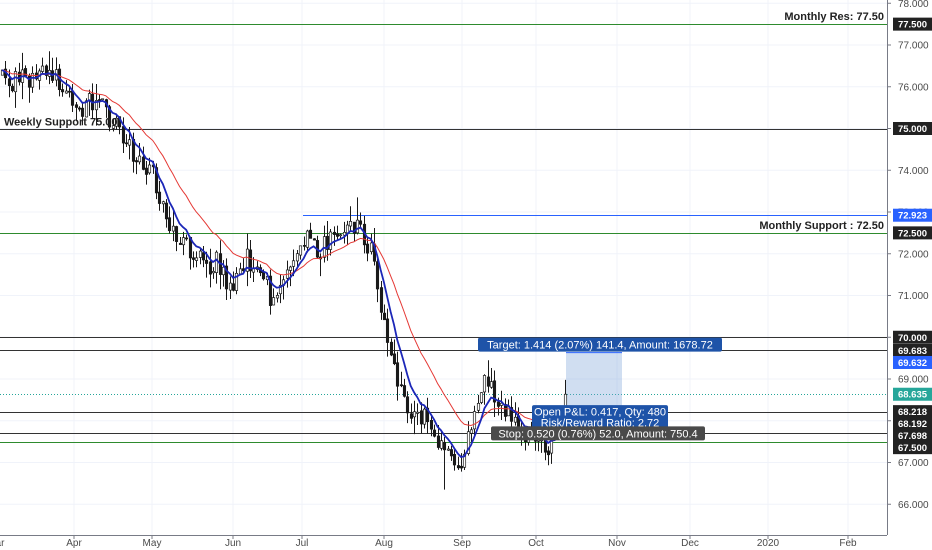  I want to click on stop-info-label: Stop: 0.520 (0.76%) 52.0, Amount: 750.4, so click(597, 434).